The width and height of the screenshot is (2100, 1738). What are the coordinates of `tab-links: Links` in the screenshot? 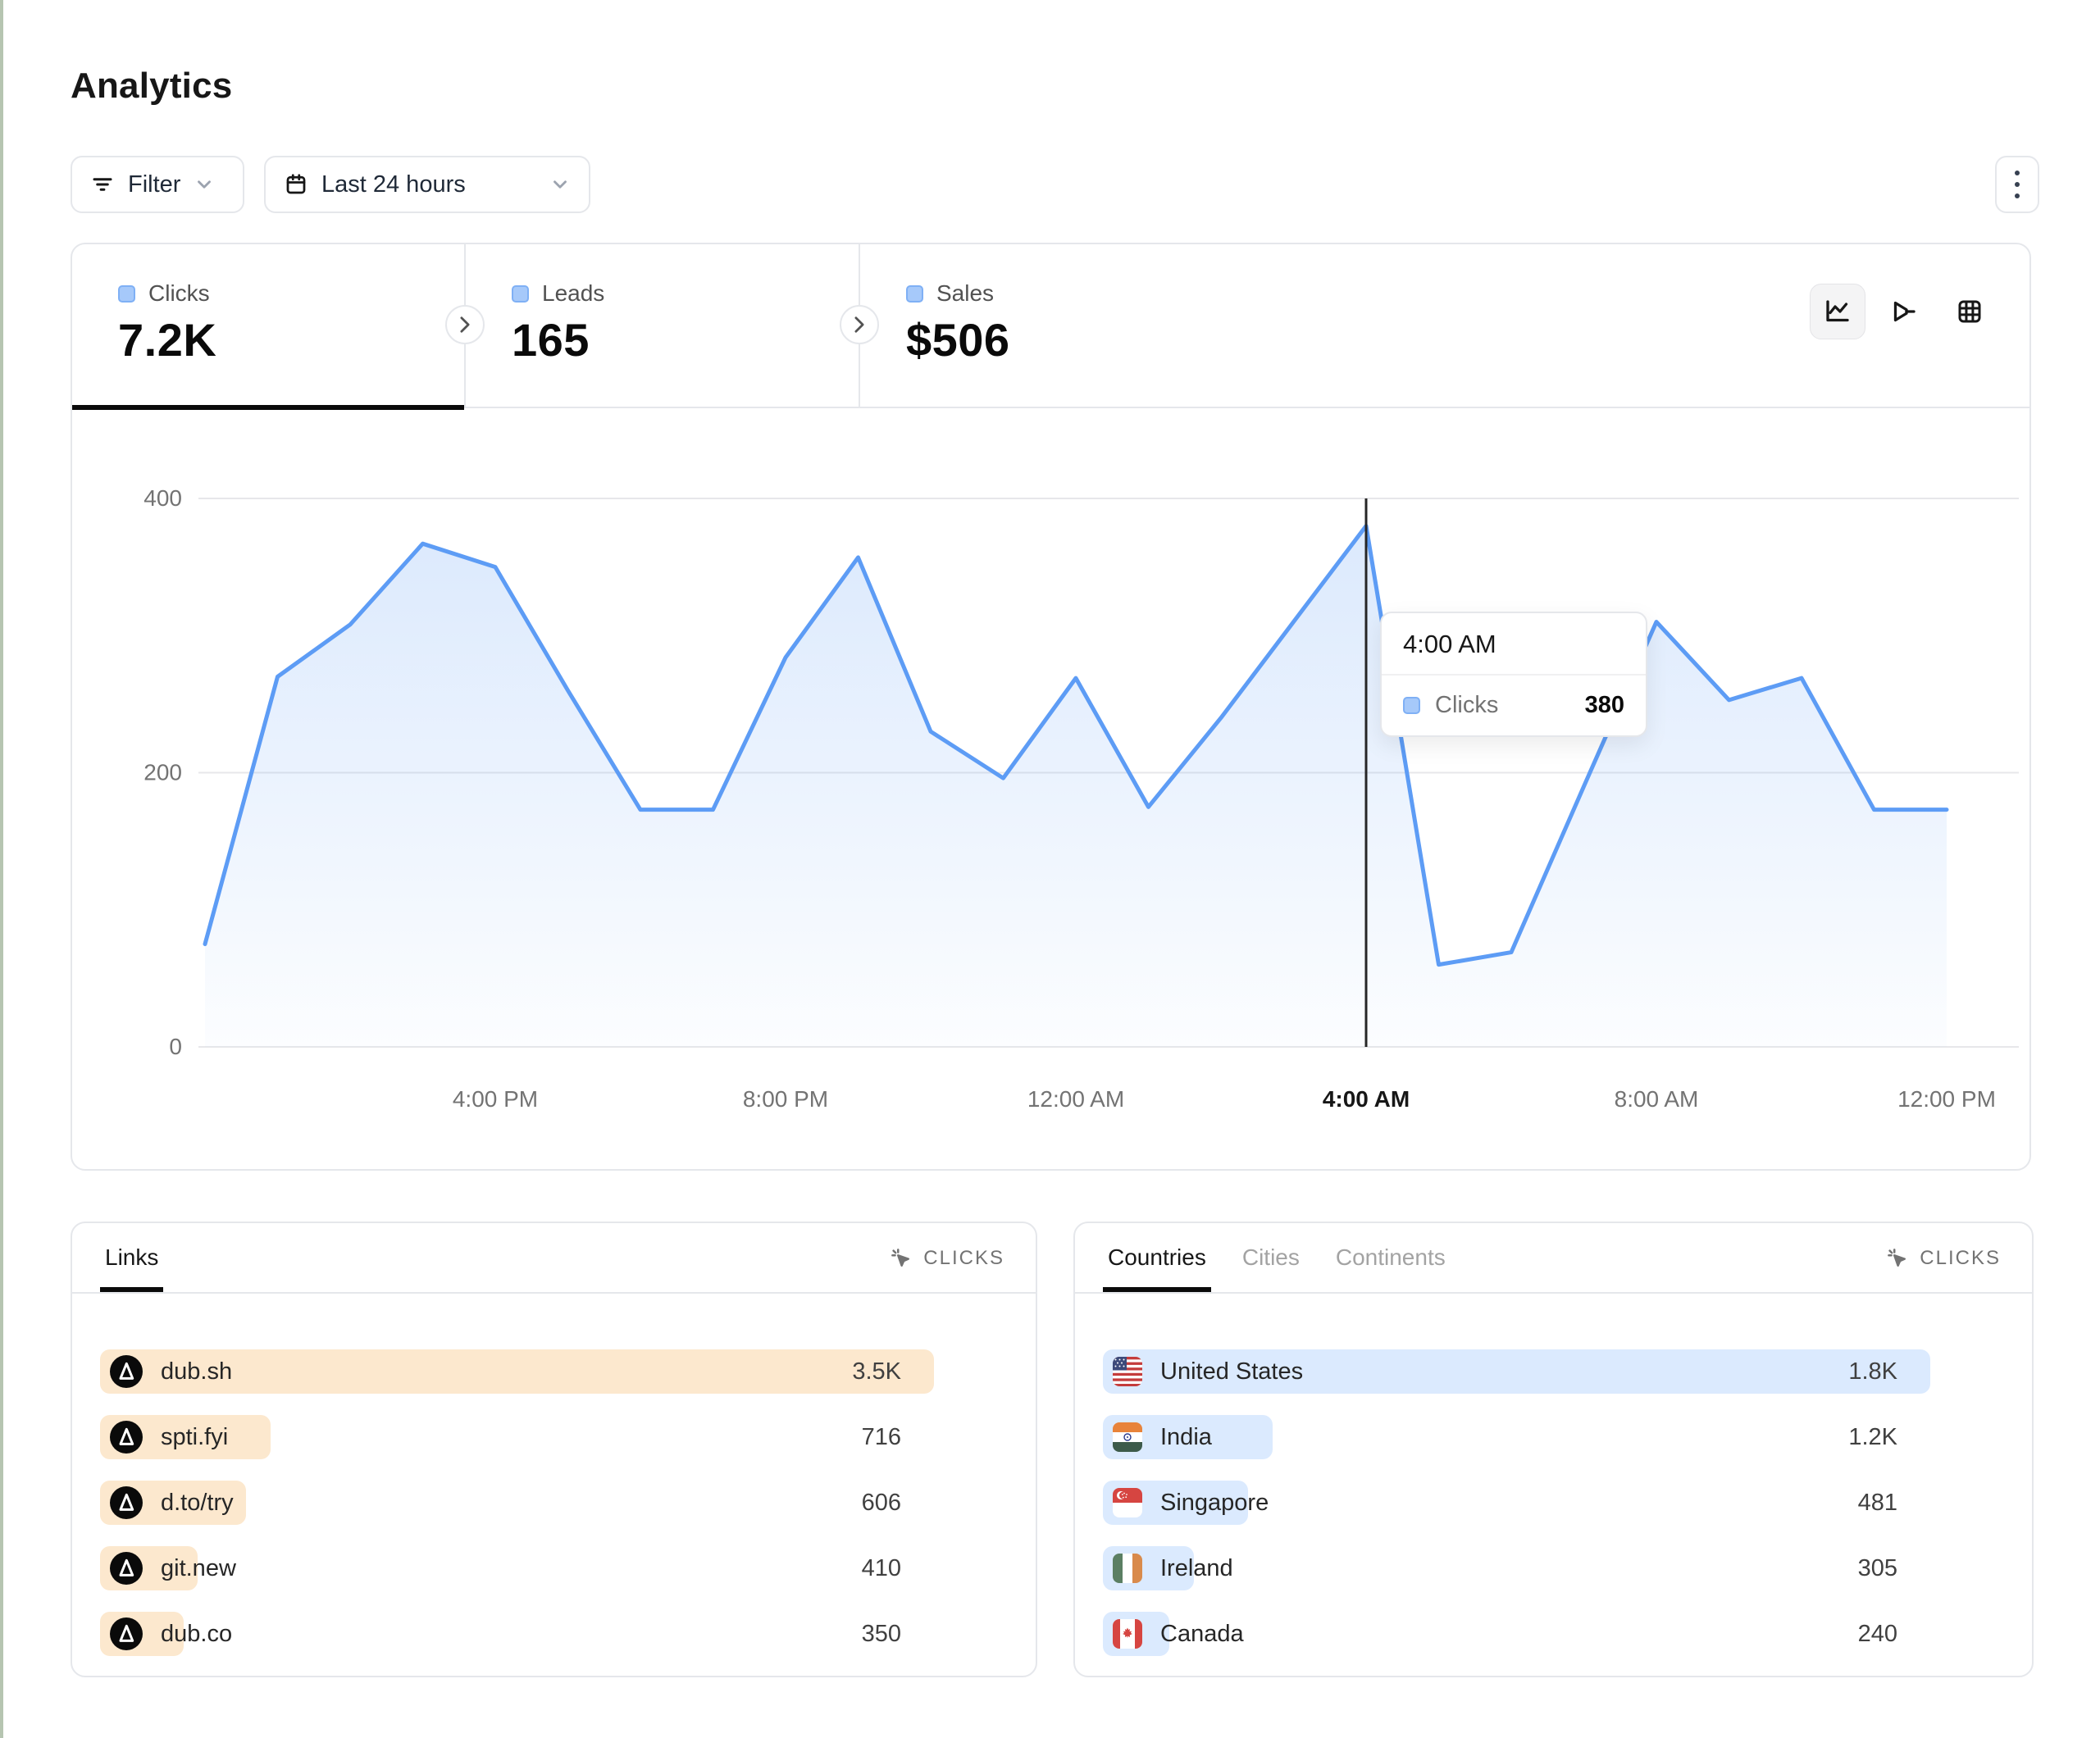 It's located at (131, 1268).